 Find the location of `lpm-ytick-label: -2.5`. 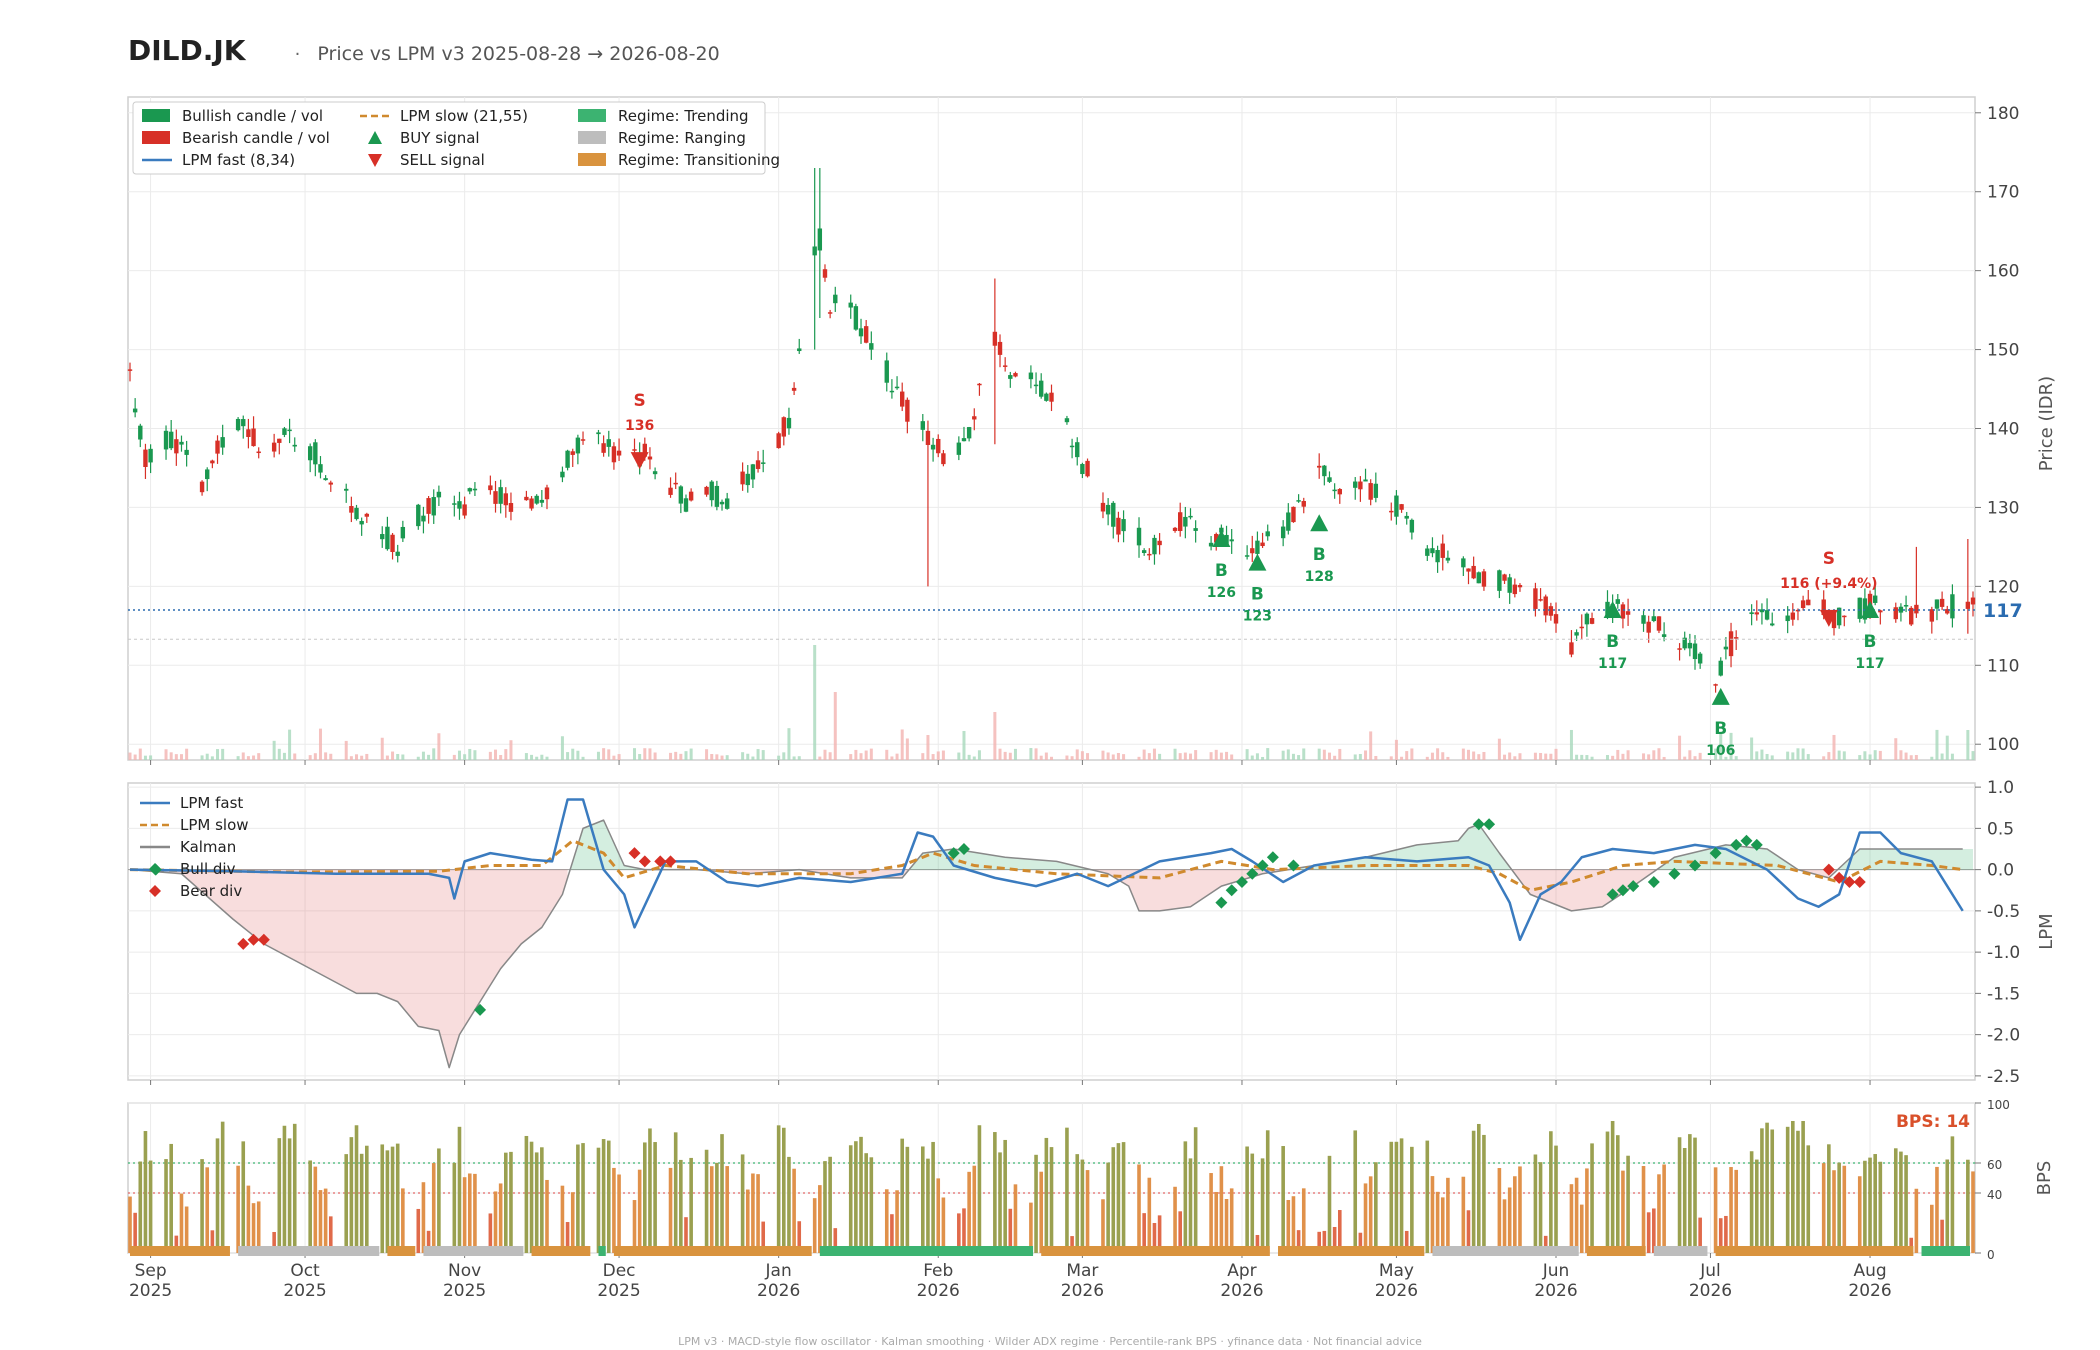

lpm-ytick-label: -2.5 is located at coordinates (2003, 1077).